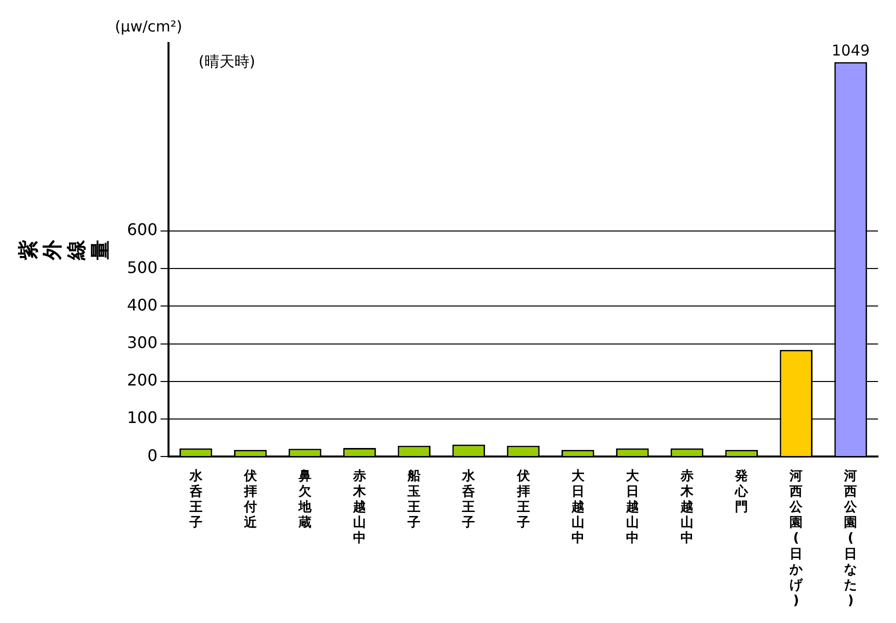 Image resolution: width=896 pixels, height=623 pixels. What do you see at coordinates (64, 249) in the screenshot?
I see `y-axis-title: 紫外線量` at bounding box center [64, 249].